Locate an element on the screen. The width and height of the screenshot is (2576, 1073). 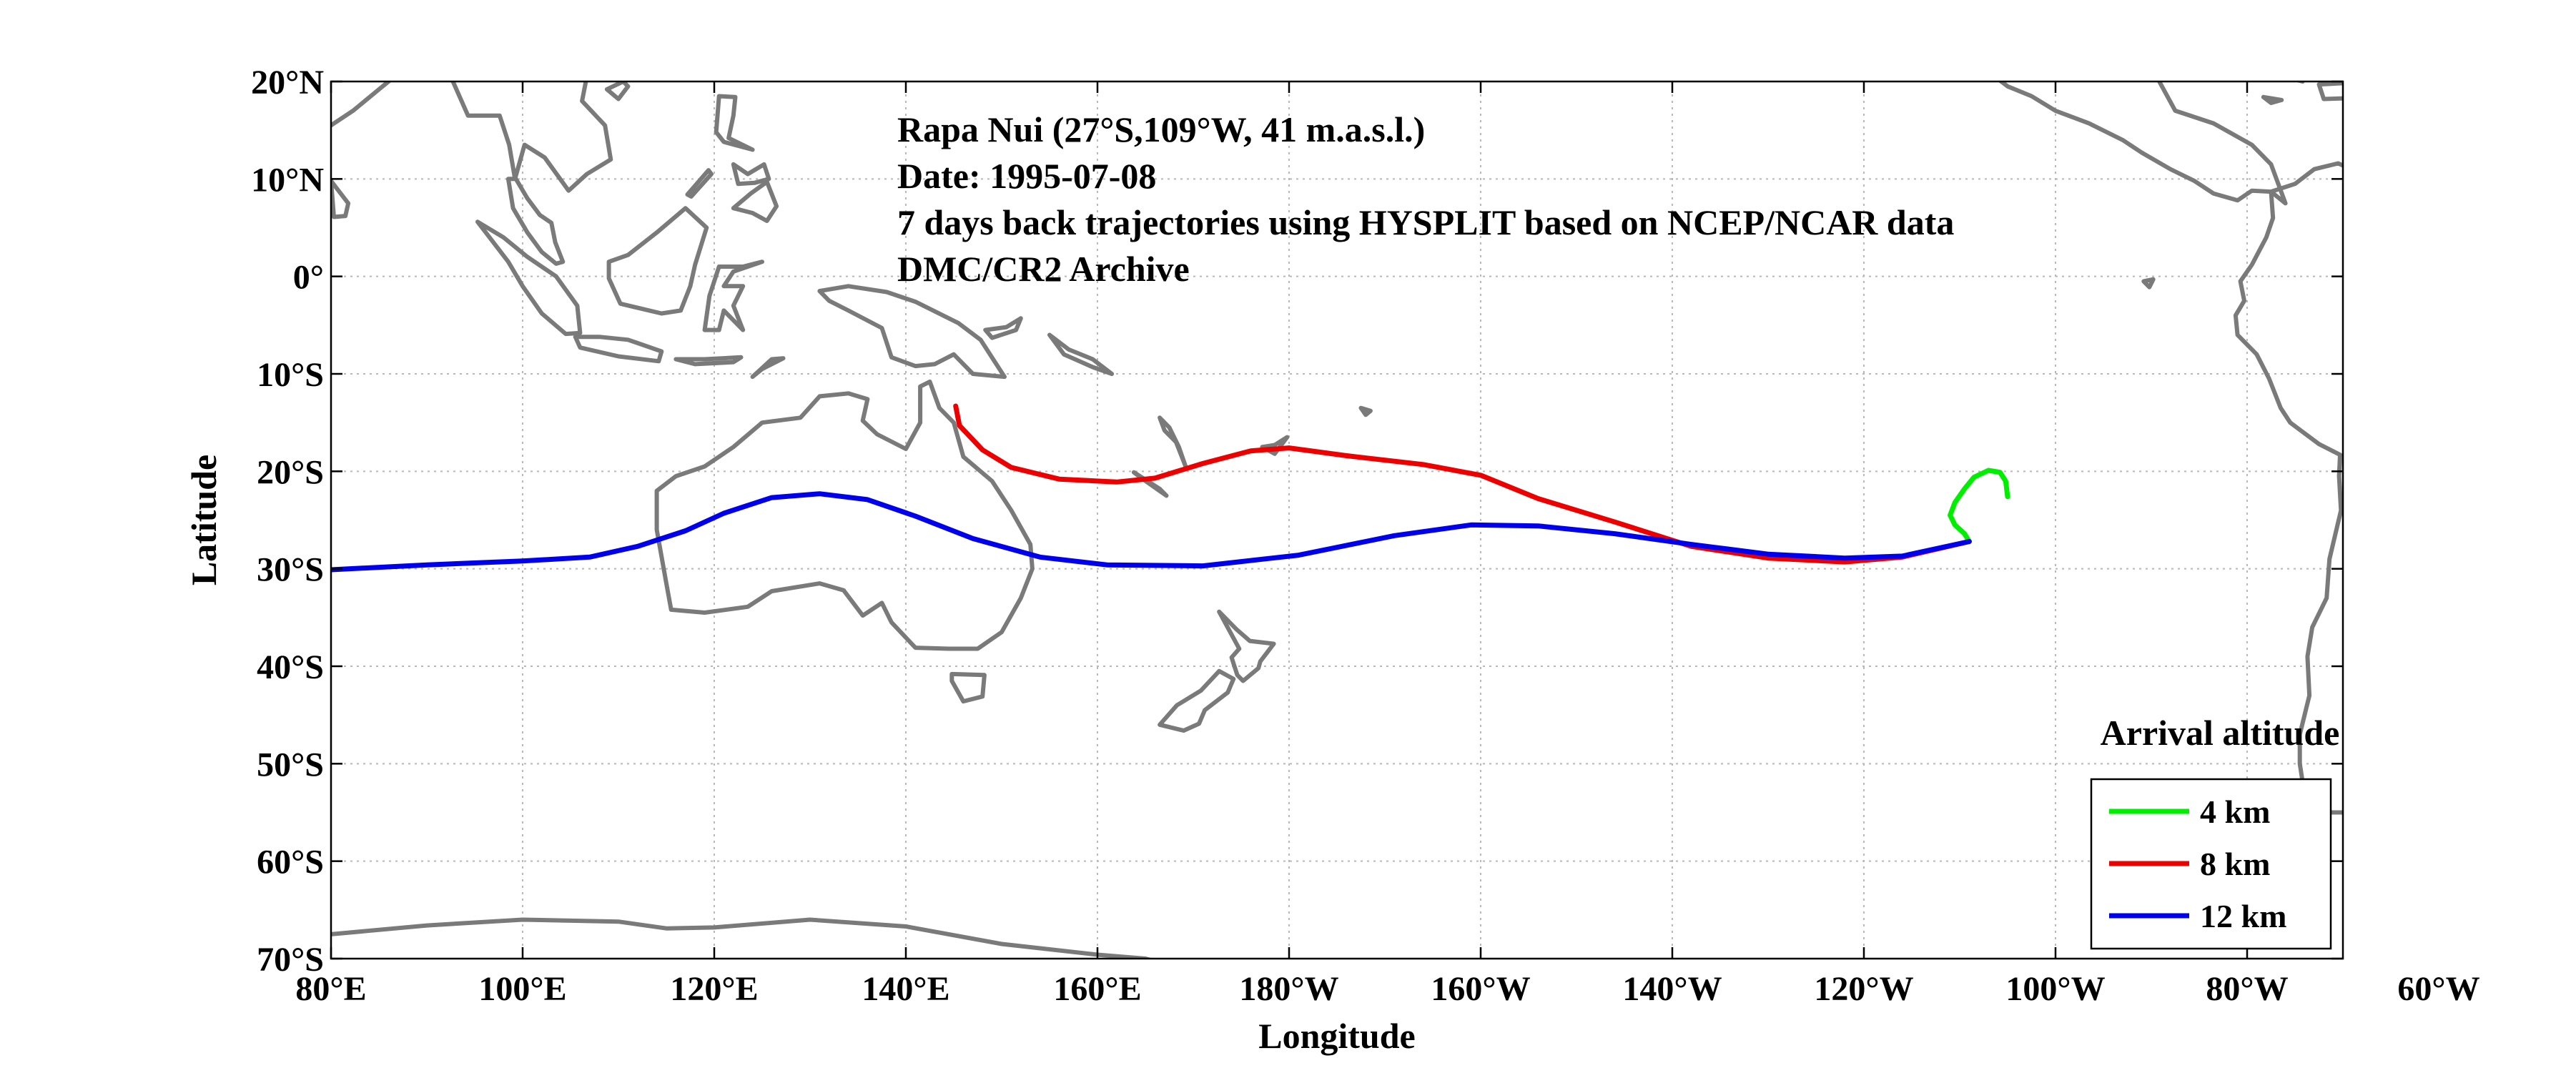
coastline-new-zealand-south is located at coordinates (1197, 700).